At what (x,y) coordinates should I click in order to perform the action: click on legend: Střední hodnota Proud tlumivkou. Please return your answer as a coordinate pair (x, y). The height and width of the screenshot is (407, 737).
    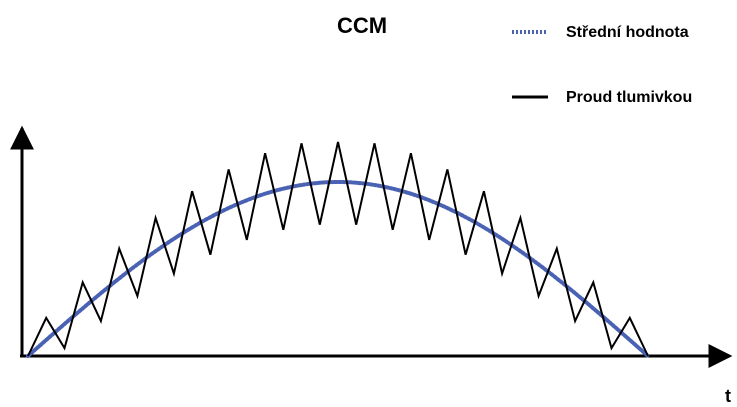
    Looking at the image, I should click on (602, 65).